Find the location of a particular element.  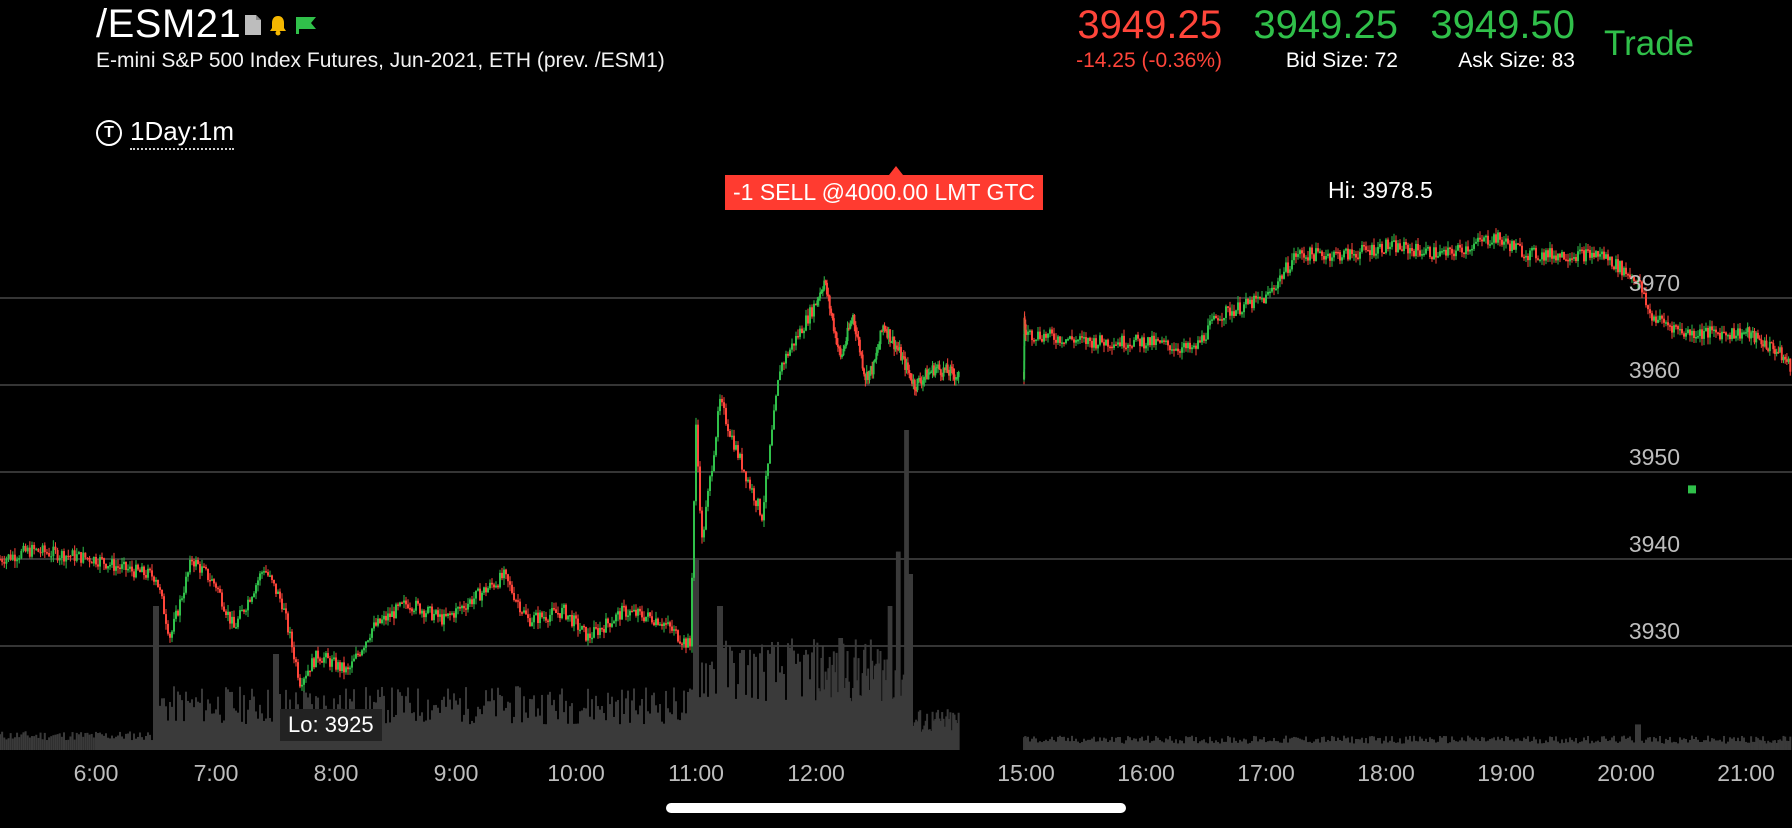

document-icon is located at coordinates (253, 27).